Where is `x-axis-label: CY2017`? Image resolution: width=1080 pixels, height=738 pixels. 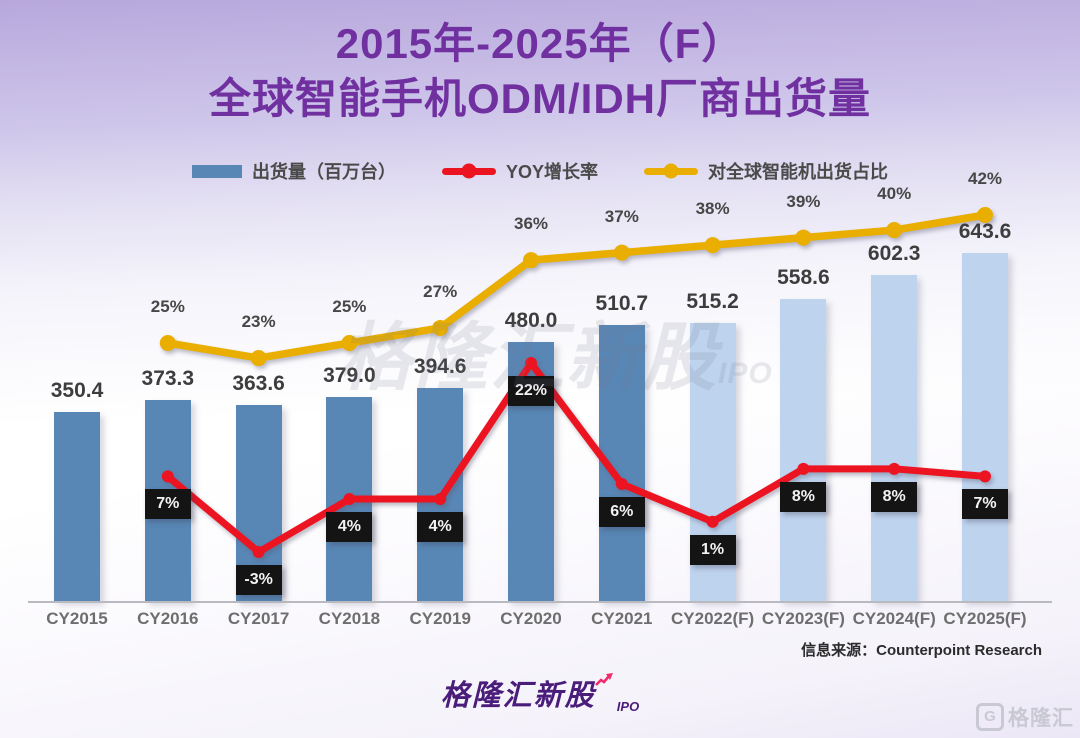
x-axis-label: CY2017 is located at coordinates (258, 618).